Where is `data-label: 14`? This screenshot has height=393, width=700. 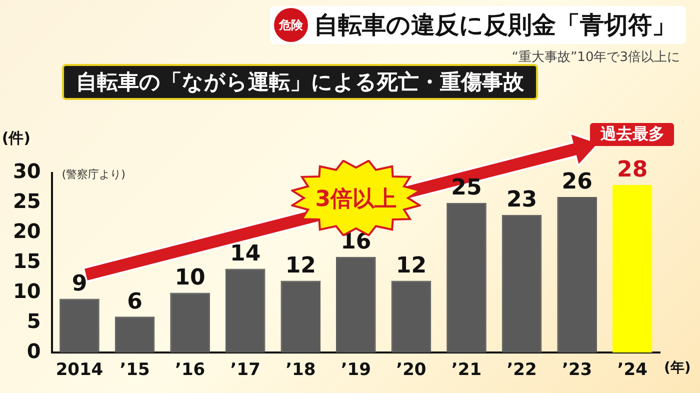 data-label: 14 is located at coordinates (245, 254).